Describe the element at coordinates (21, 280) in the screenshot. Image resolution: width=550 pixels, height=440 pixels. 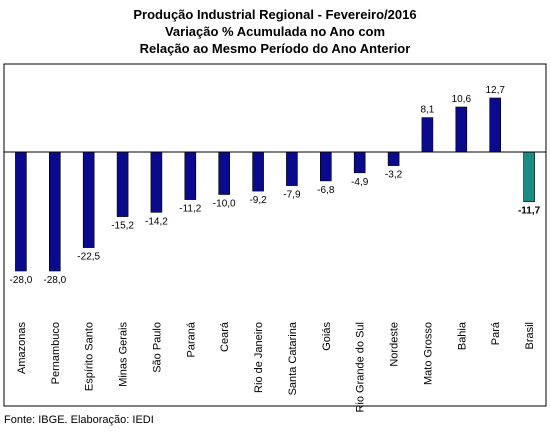
I see `data-label-0: -28,0` at that location.